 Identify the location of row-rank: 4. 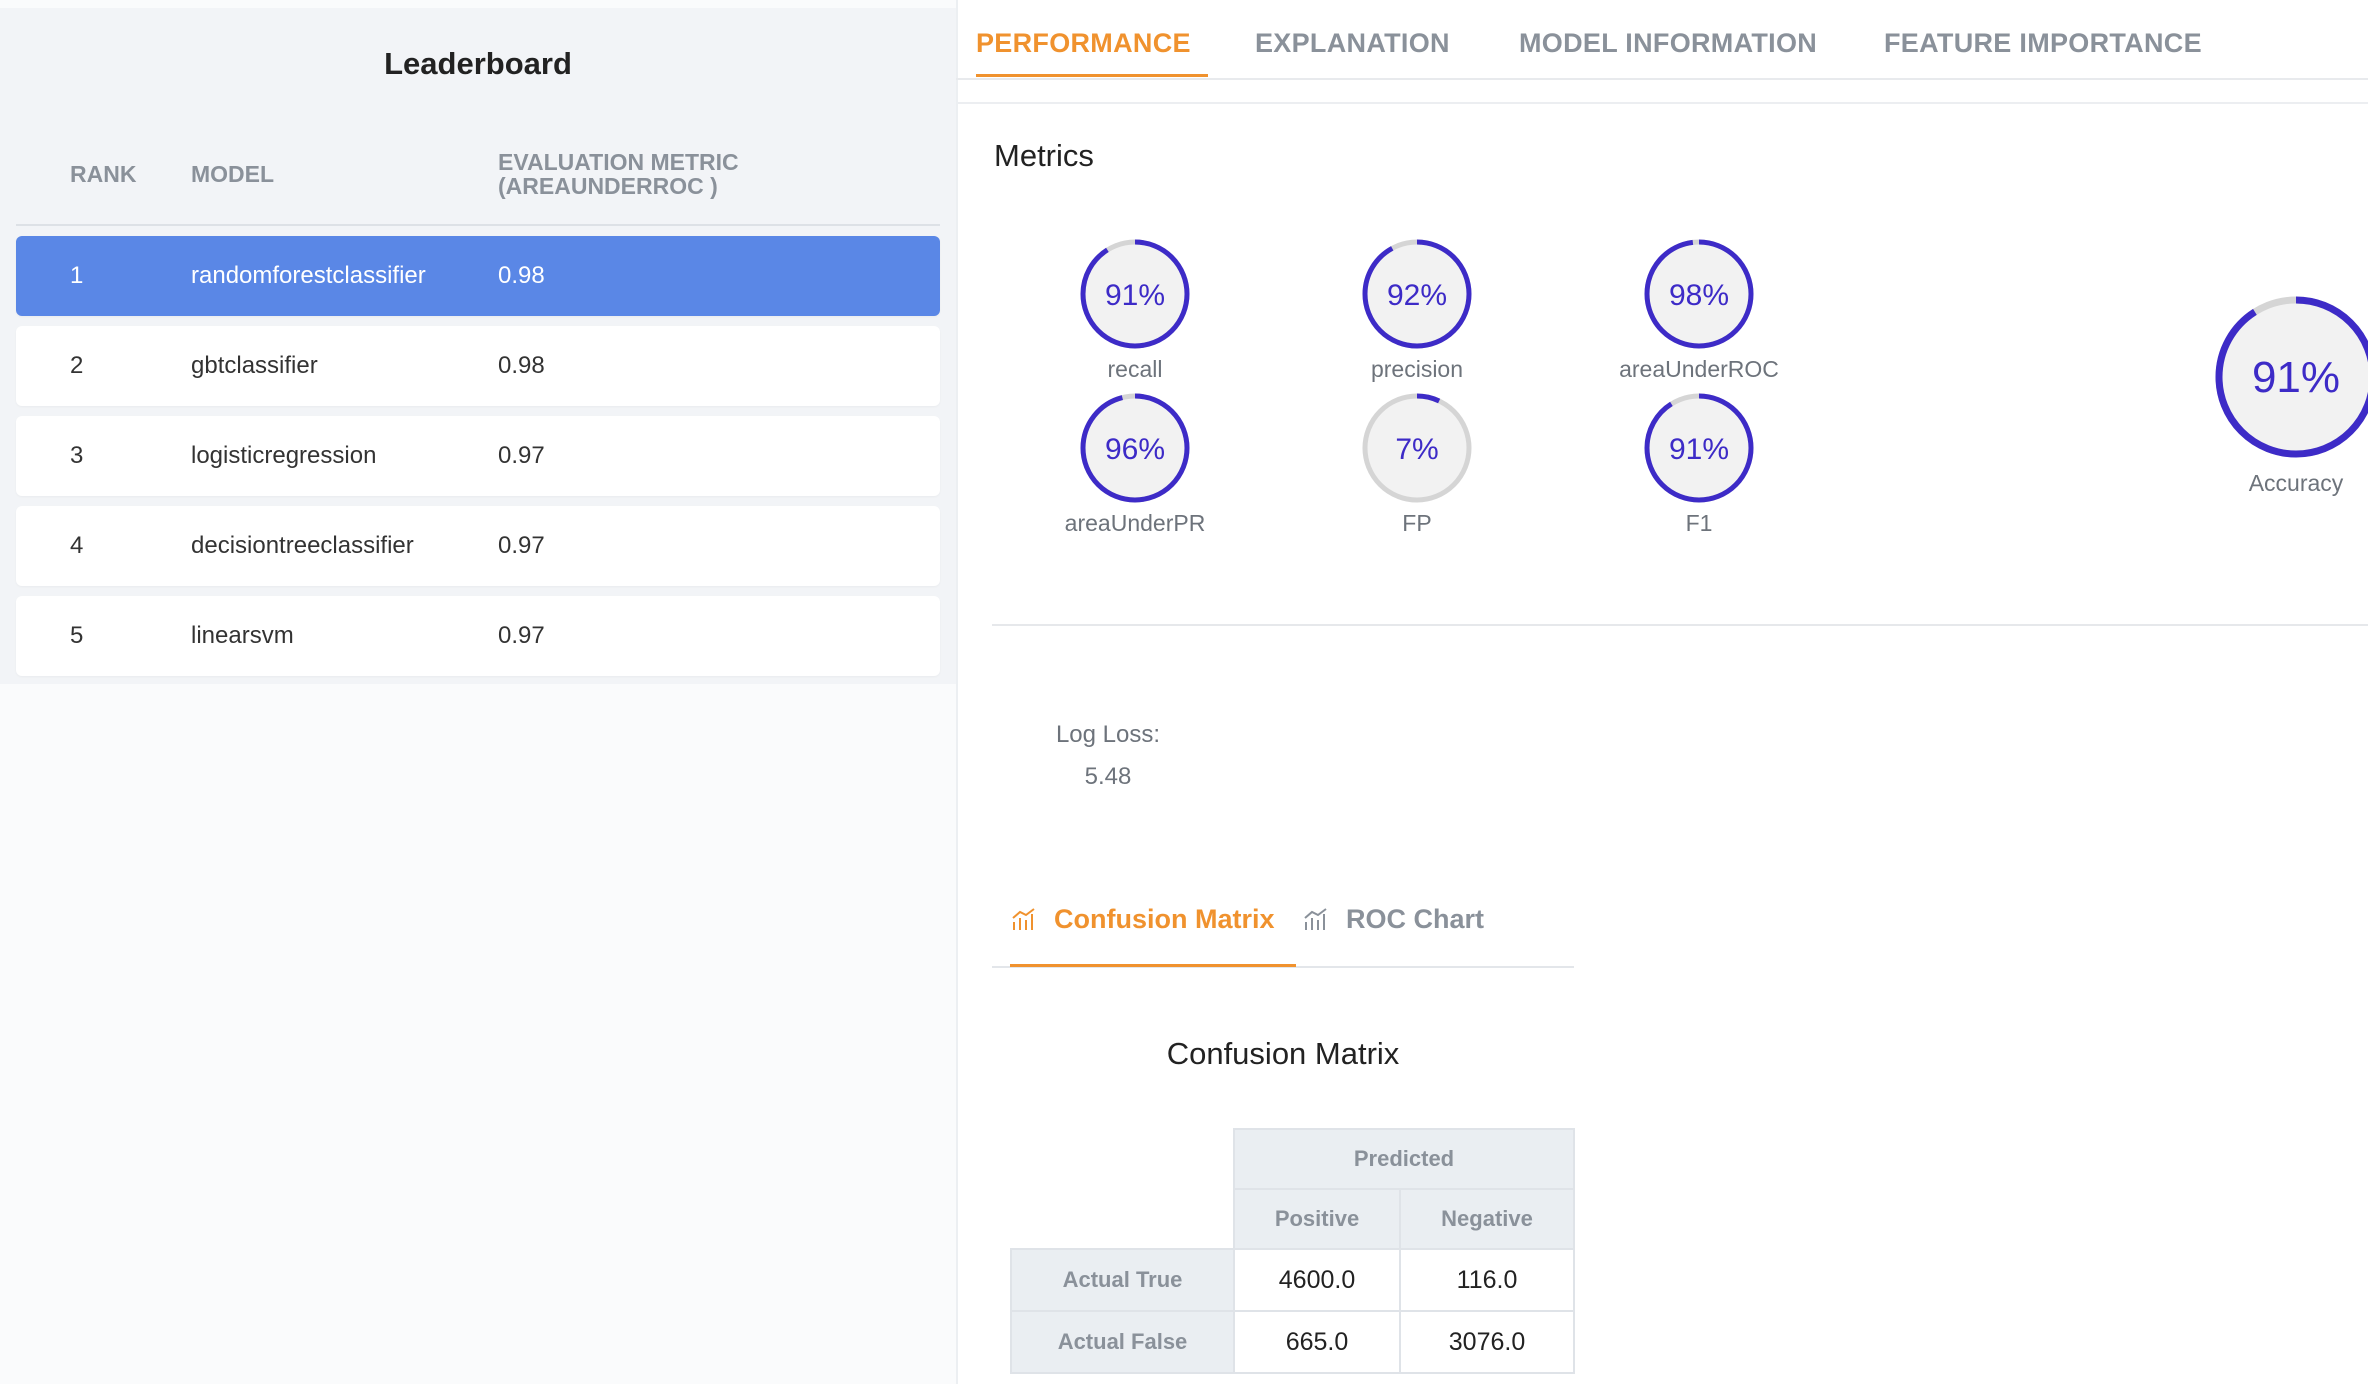
(77, 545).